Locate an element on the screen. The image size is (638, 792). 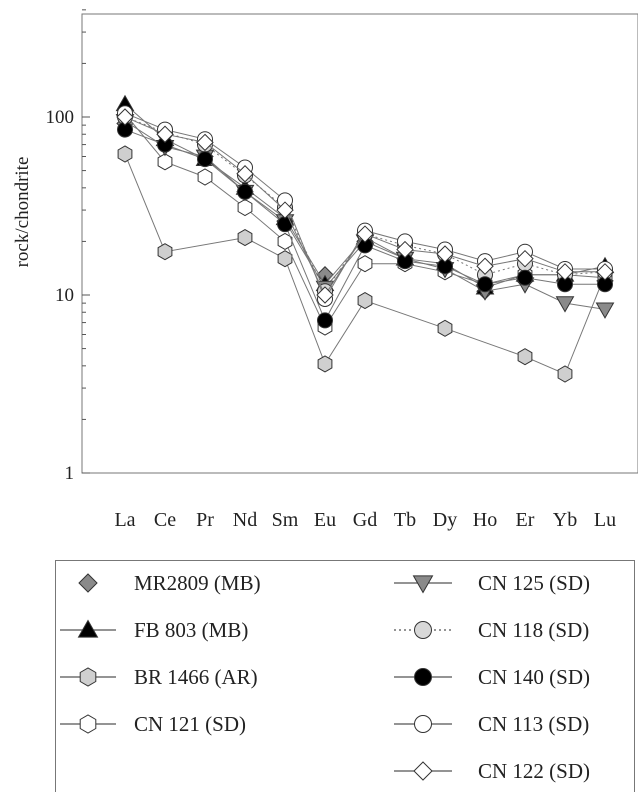
legend-item: CN 125 (SD) is located at coordinates (492, 583).